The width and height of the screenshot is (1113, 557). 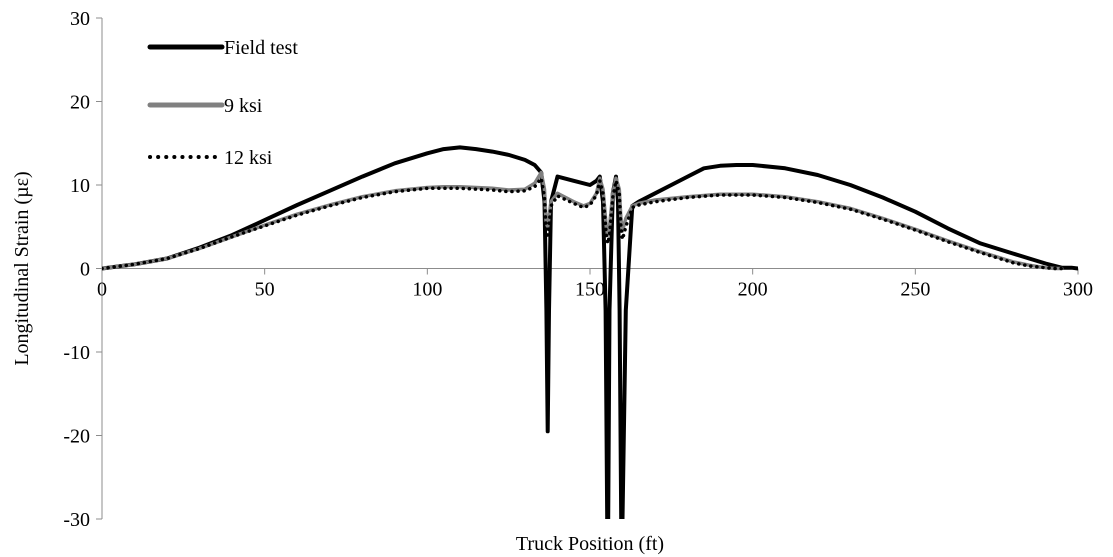 What do you see at coordinates (427, 290) in the screenshot?
I see `x-tick-label: 100` at bounding box center [427, 290].